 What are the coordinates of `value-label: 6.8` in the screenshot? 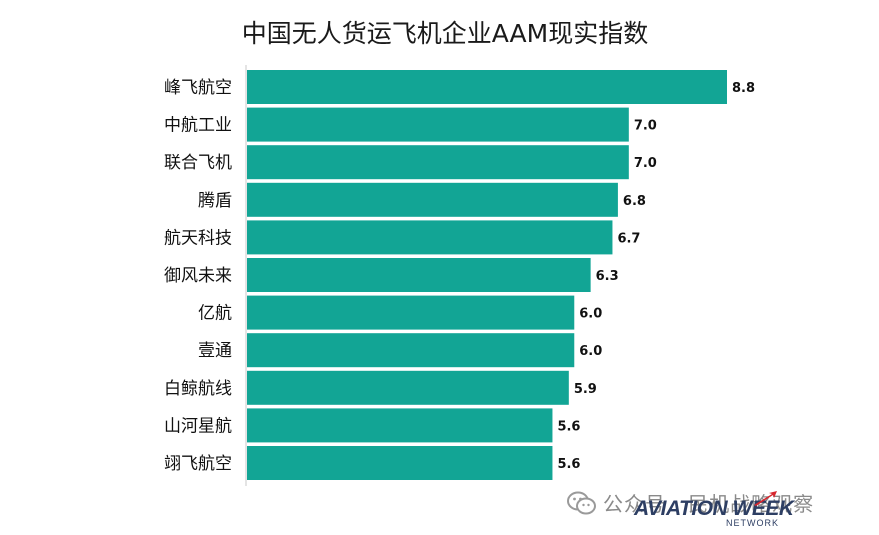 It's located at (634, 201).